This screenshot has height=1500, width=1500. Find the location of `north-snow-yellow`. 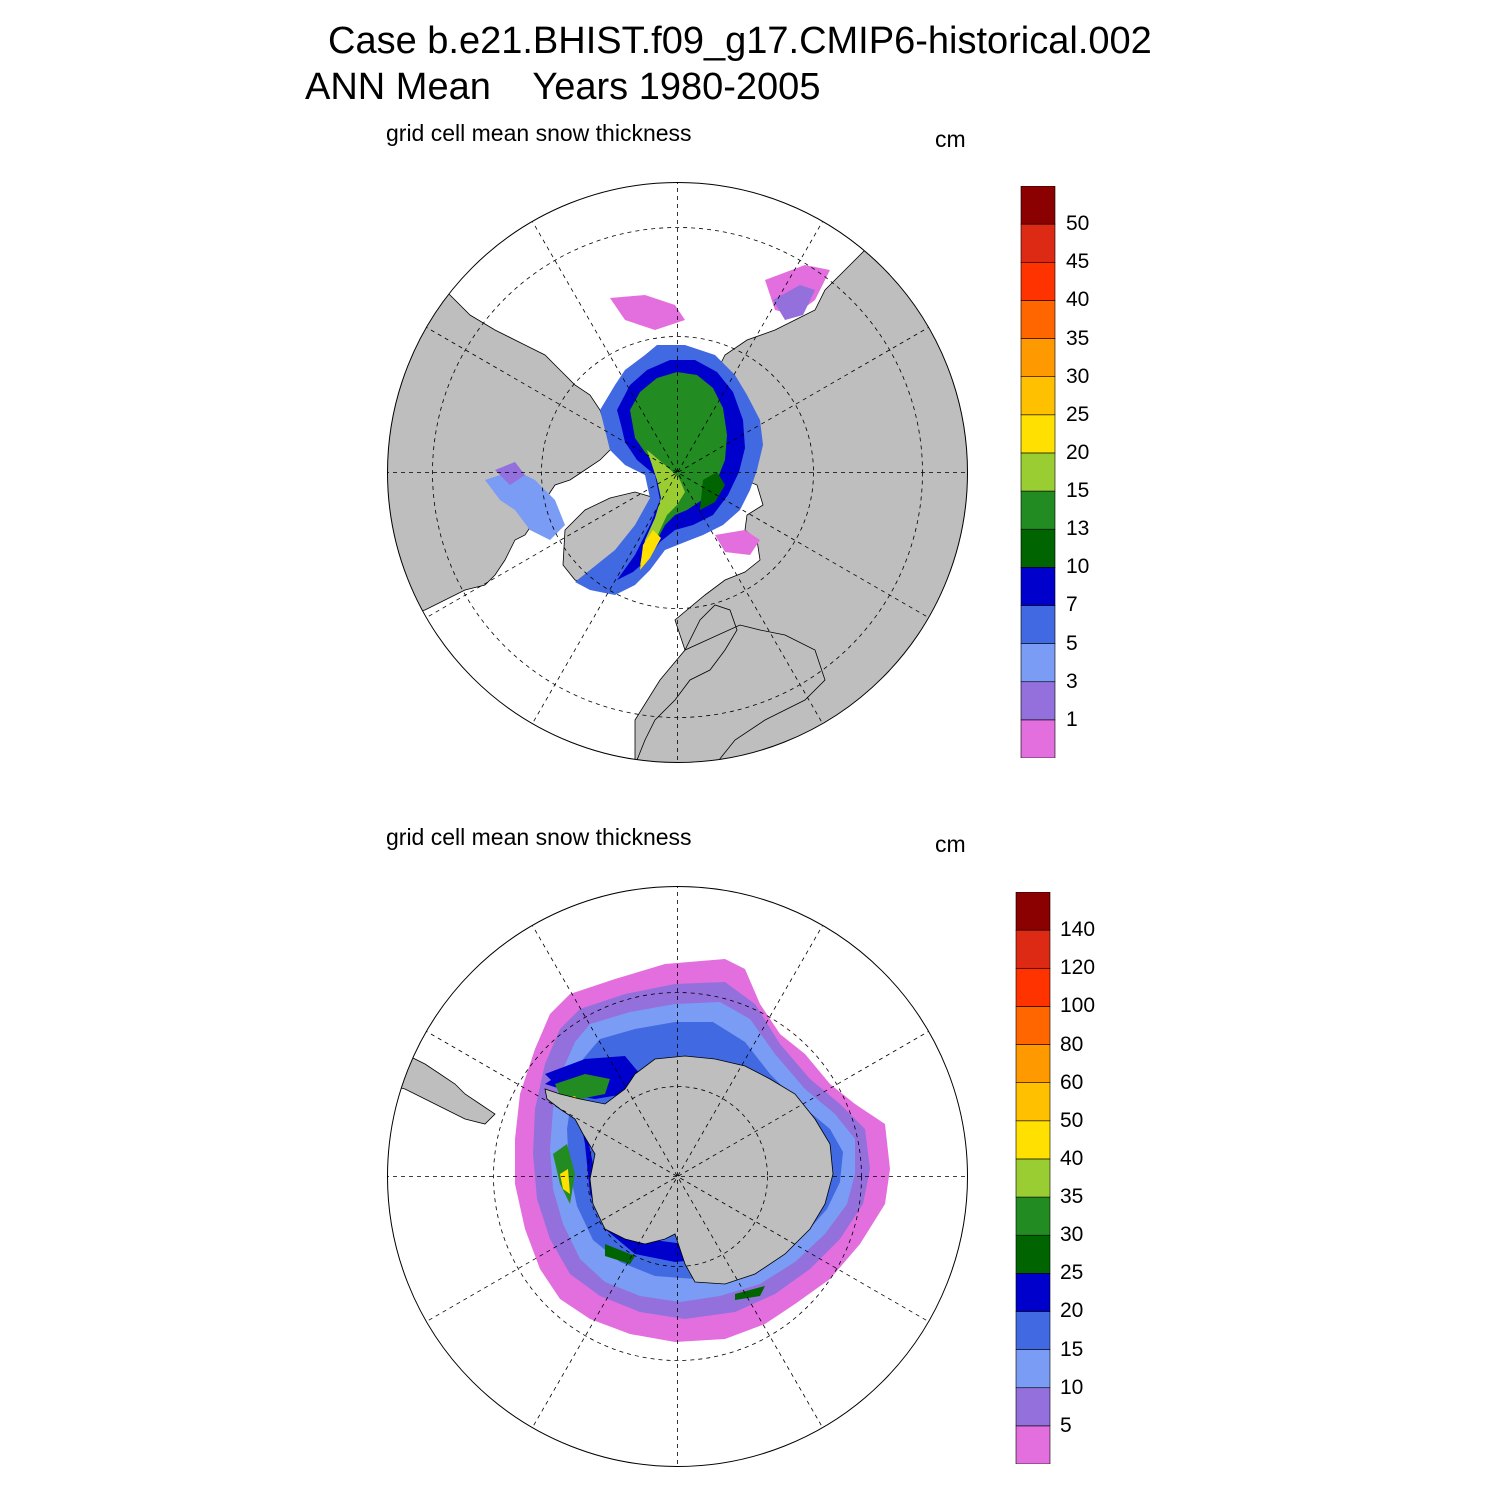

north-snow-yellow is located at coordinates (650, 550).